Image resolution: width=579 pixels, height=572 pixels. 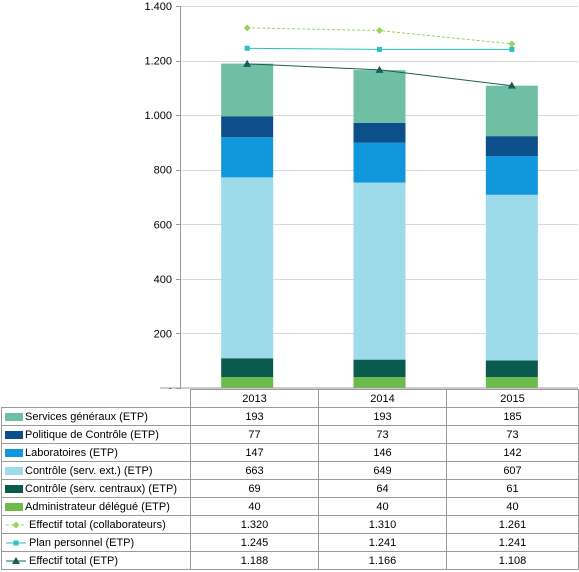 What do you see at coordinates (92, 434) in the screenshot?
I see `legend-label: Politique de Contrôle (ETP)` at bounding box center [92, 434].